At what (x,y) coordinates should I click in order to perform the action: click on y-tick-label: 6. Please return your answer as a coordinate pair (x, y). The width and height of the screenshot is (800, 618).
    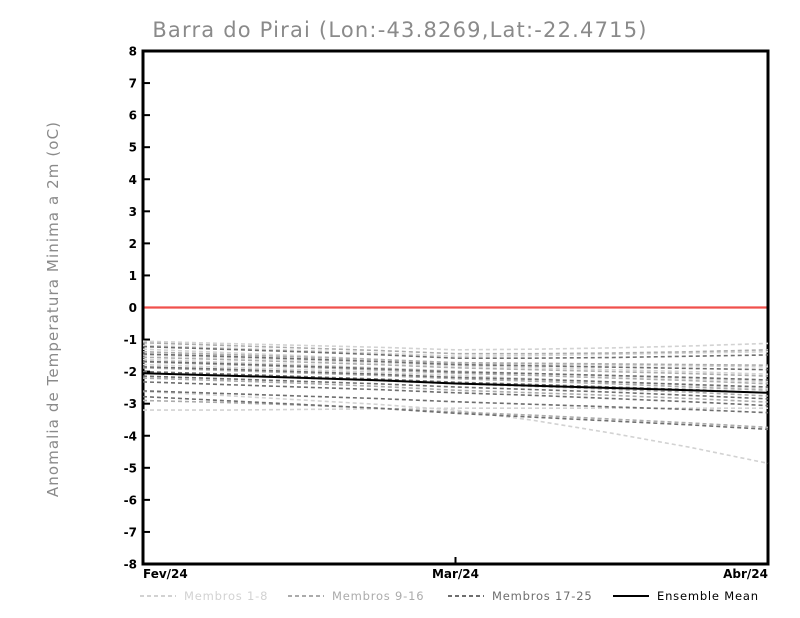
    Looking at the image, I should click on (133, 116).